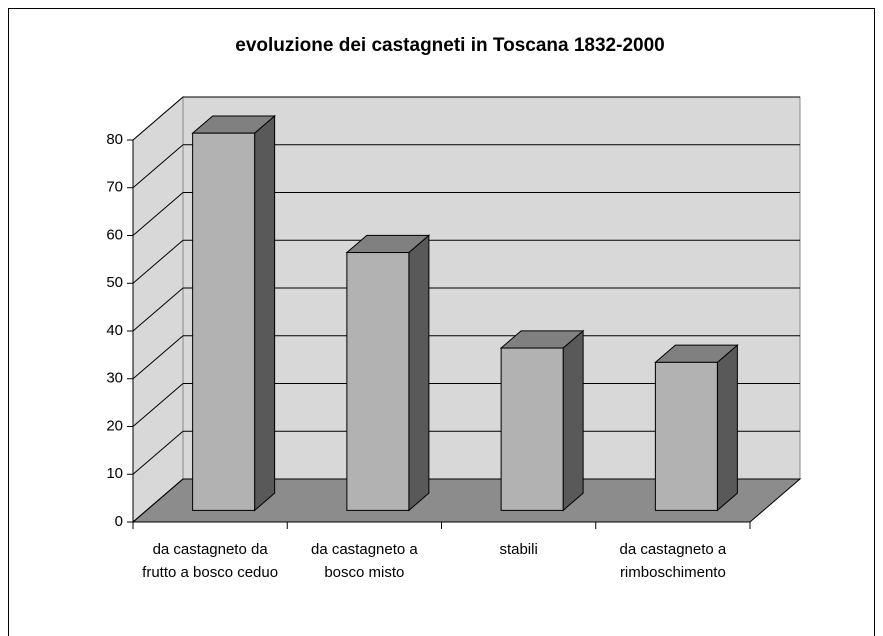 This screenshot has width=883, height=636. What do you see at coordinates (114, 139) in the screenshot?
I see `y-tick-label: 80` at bounding box center [114, 139].